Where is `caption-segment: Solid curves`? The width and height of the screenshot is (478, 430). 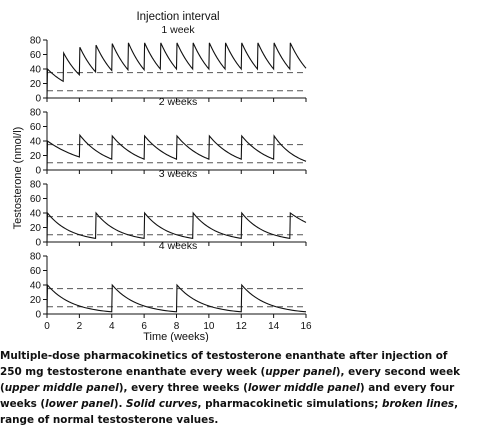
caption-segment: Solid curves is located at coordinates (162, 404).